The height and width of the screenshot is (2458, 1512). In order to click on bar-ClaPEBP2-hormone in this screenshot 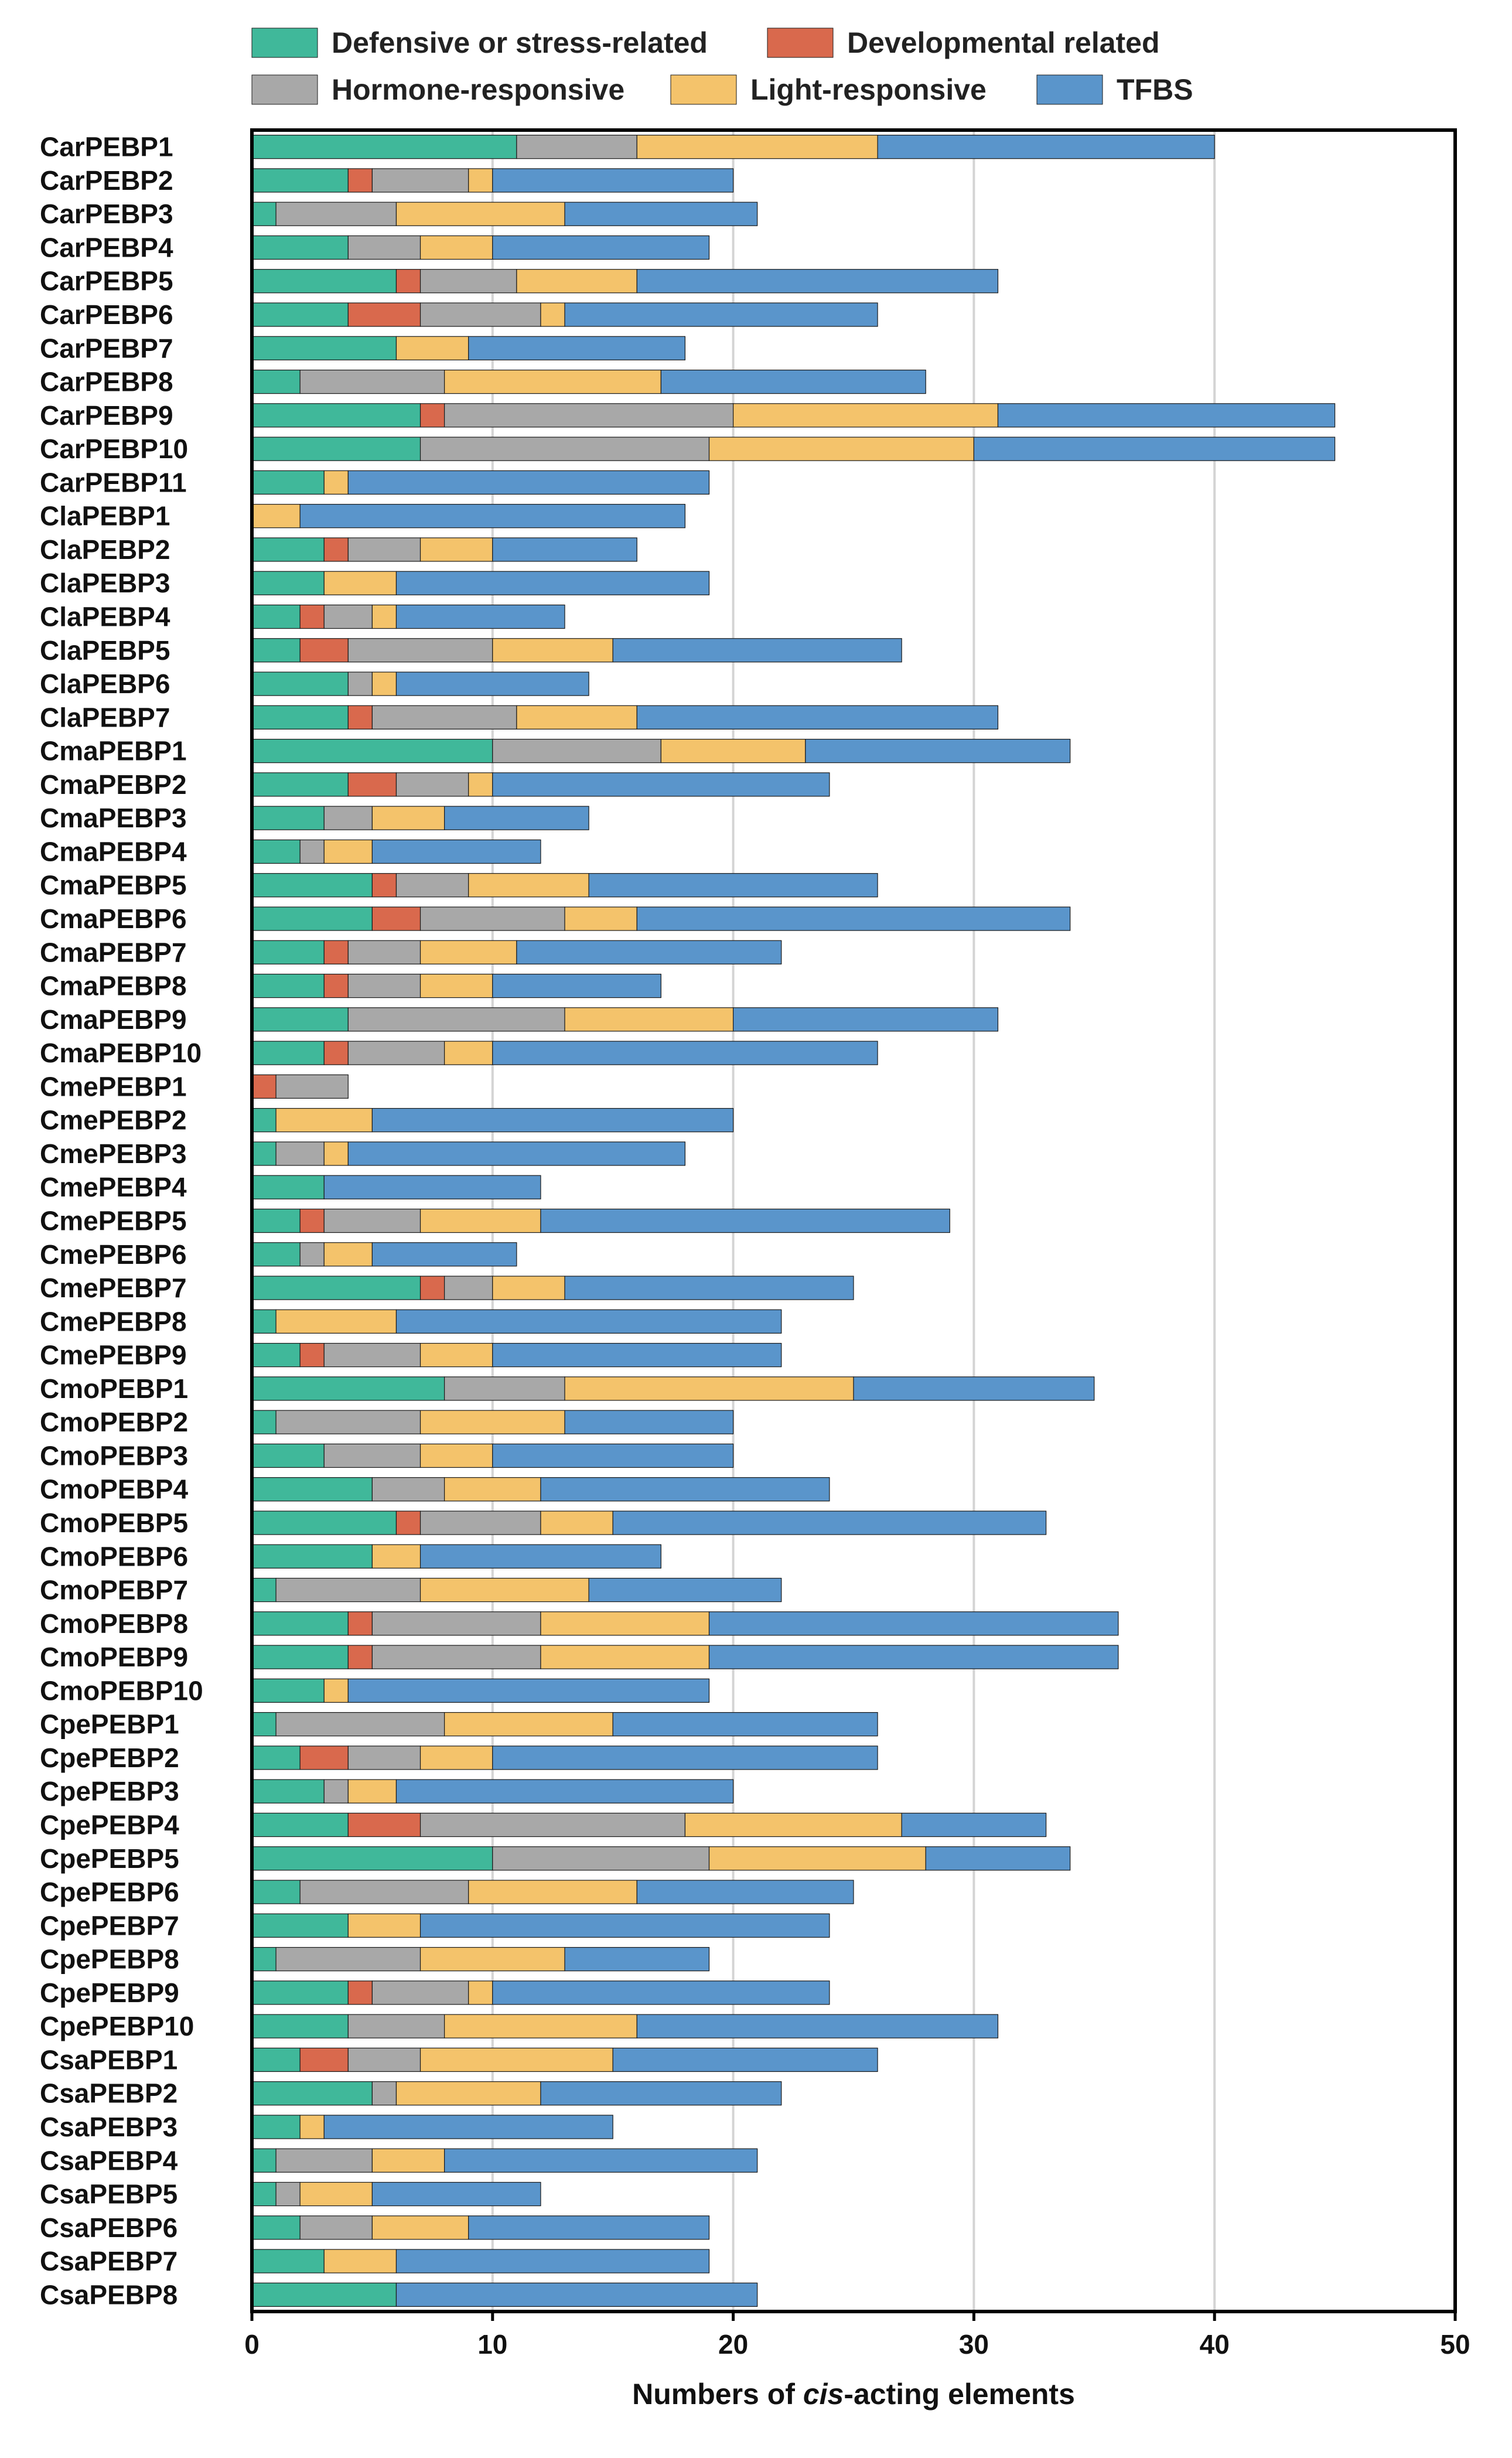, I will do `click(384, 549)`.